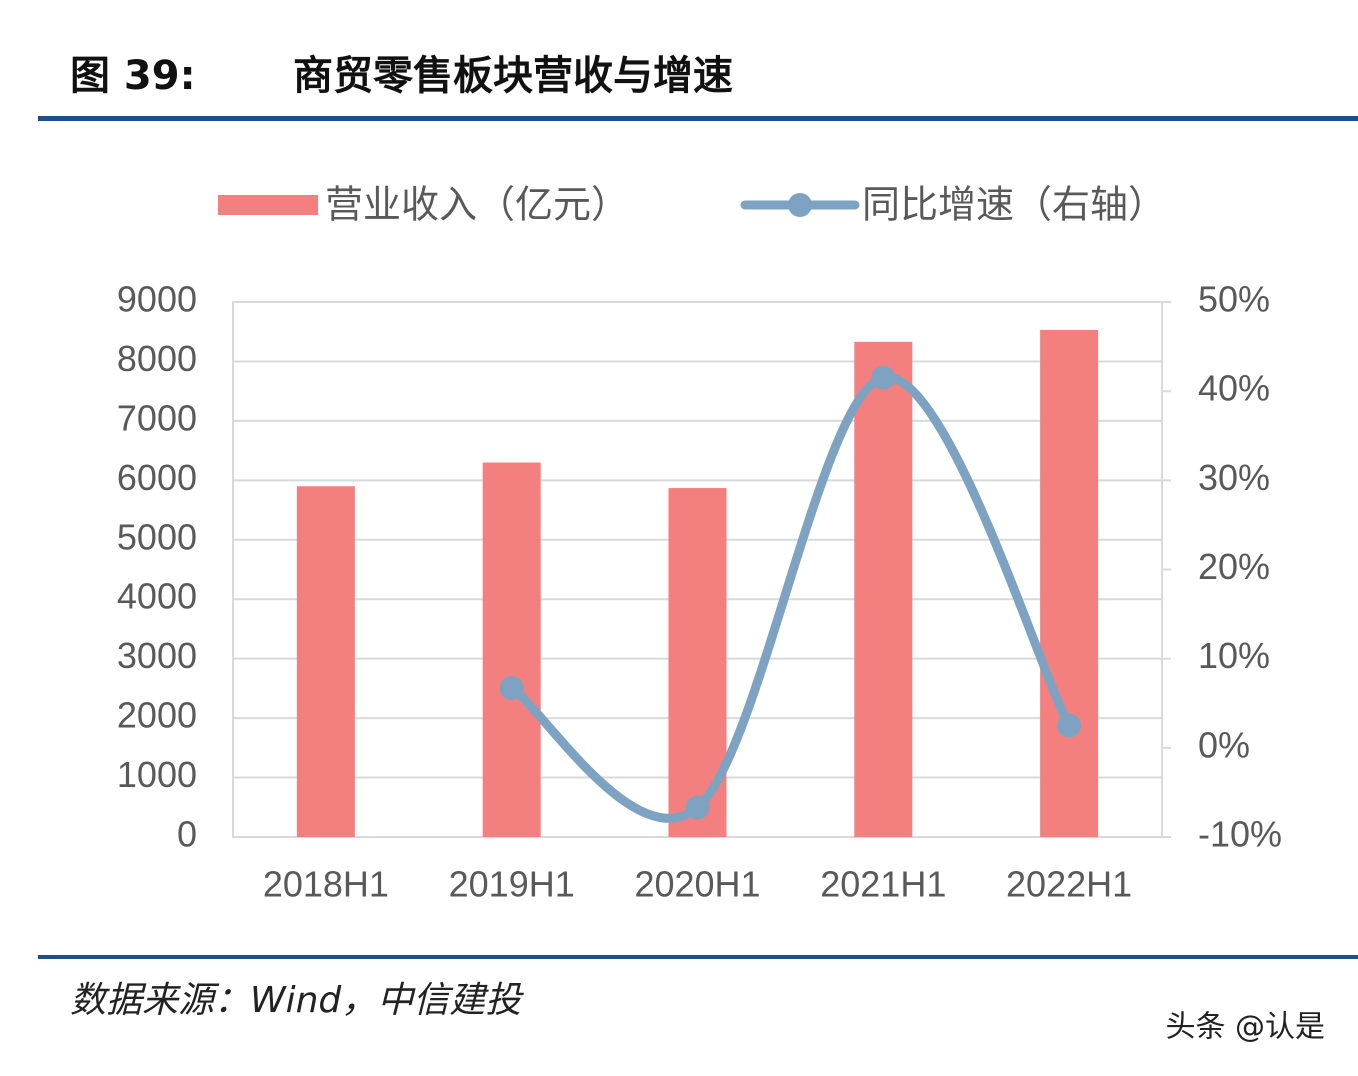 The height and width of the screenshot is (1076, 1358). Describe the element at coordinates (698, 957) in the screenshot. I see `footer-rule` at that location.